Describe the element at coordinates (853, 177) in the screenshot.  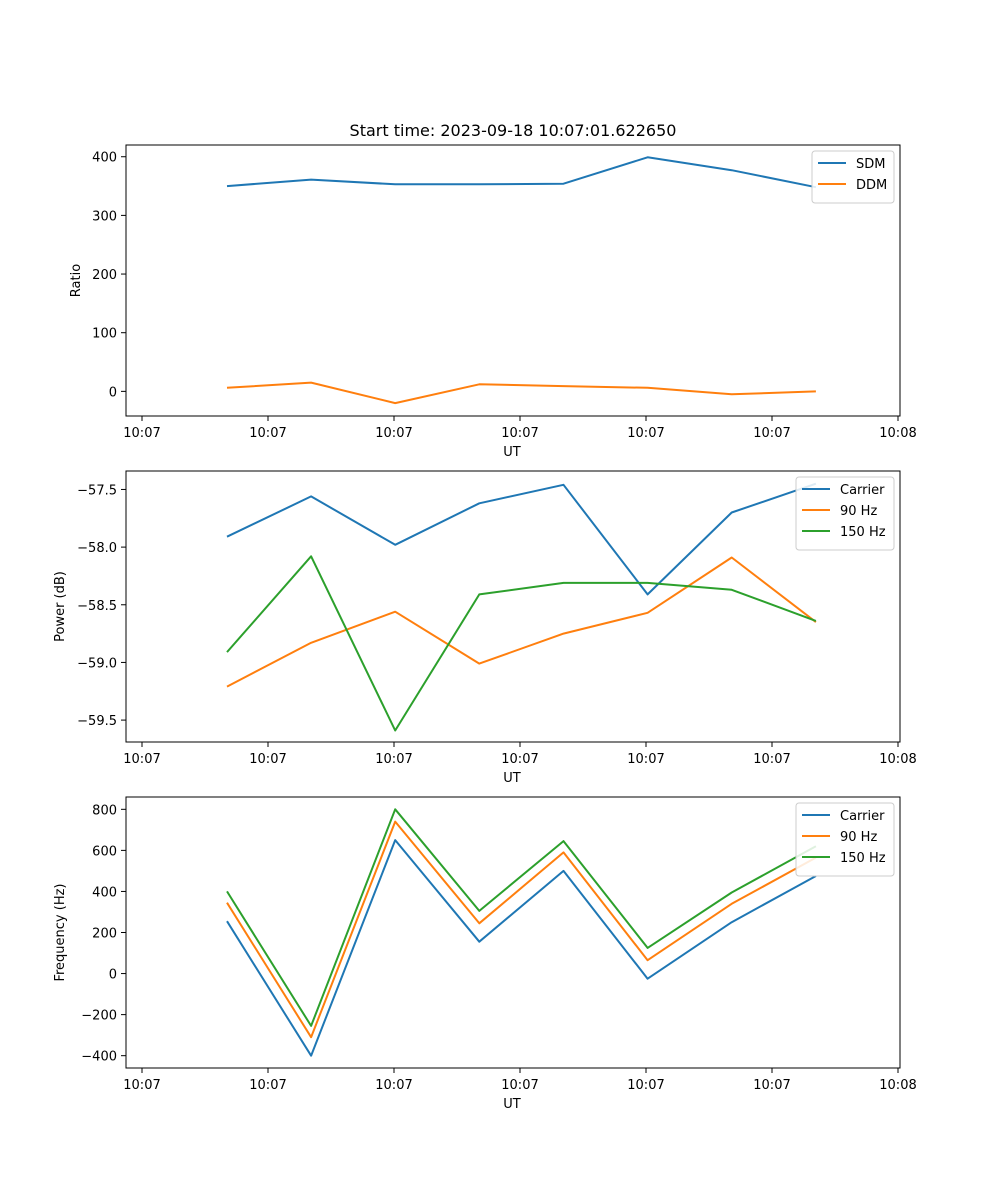
I see `ratio-legend: SDM DDM` at that location.